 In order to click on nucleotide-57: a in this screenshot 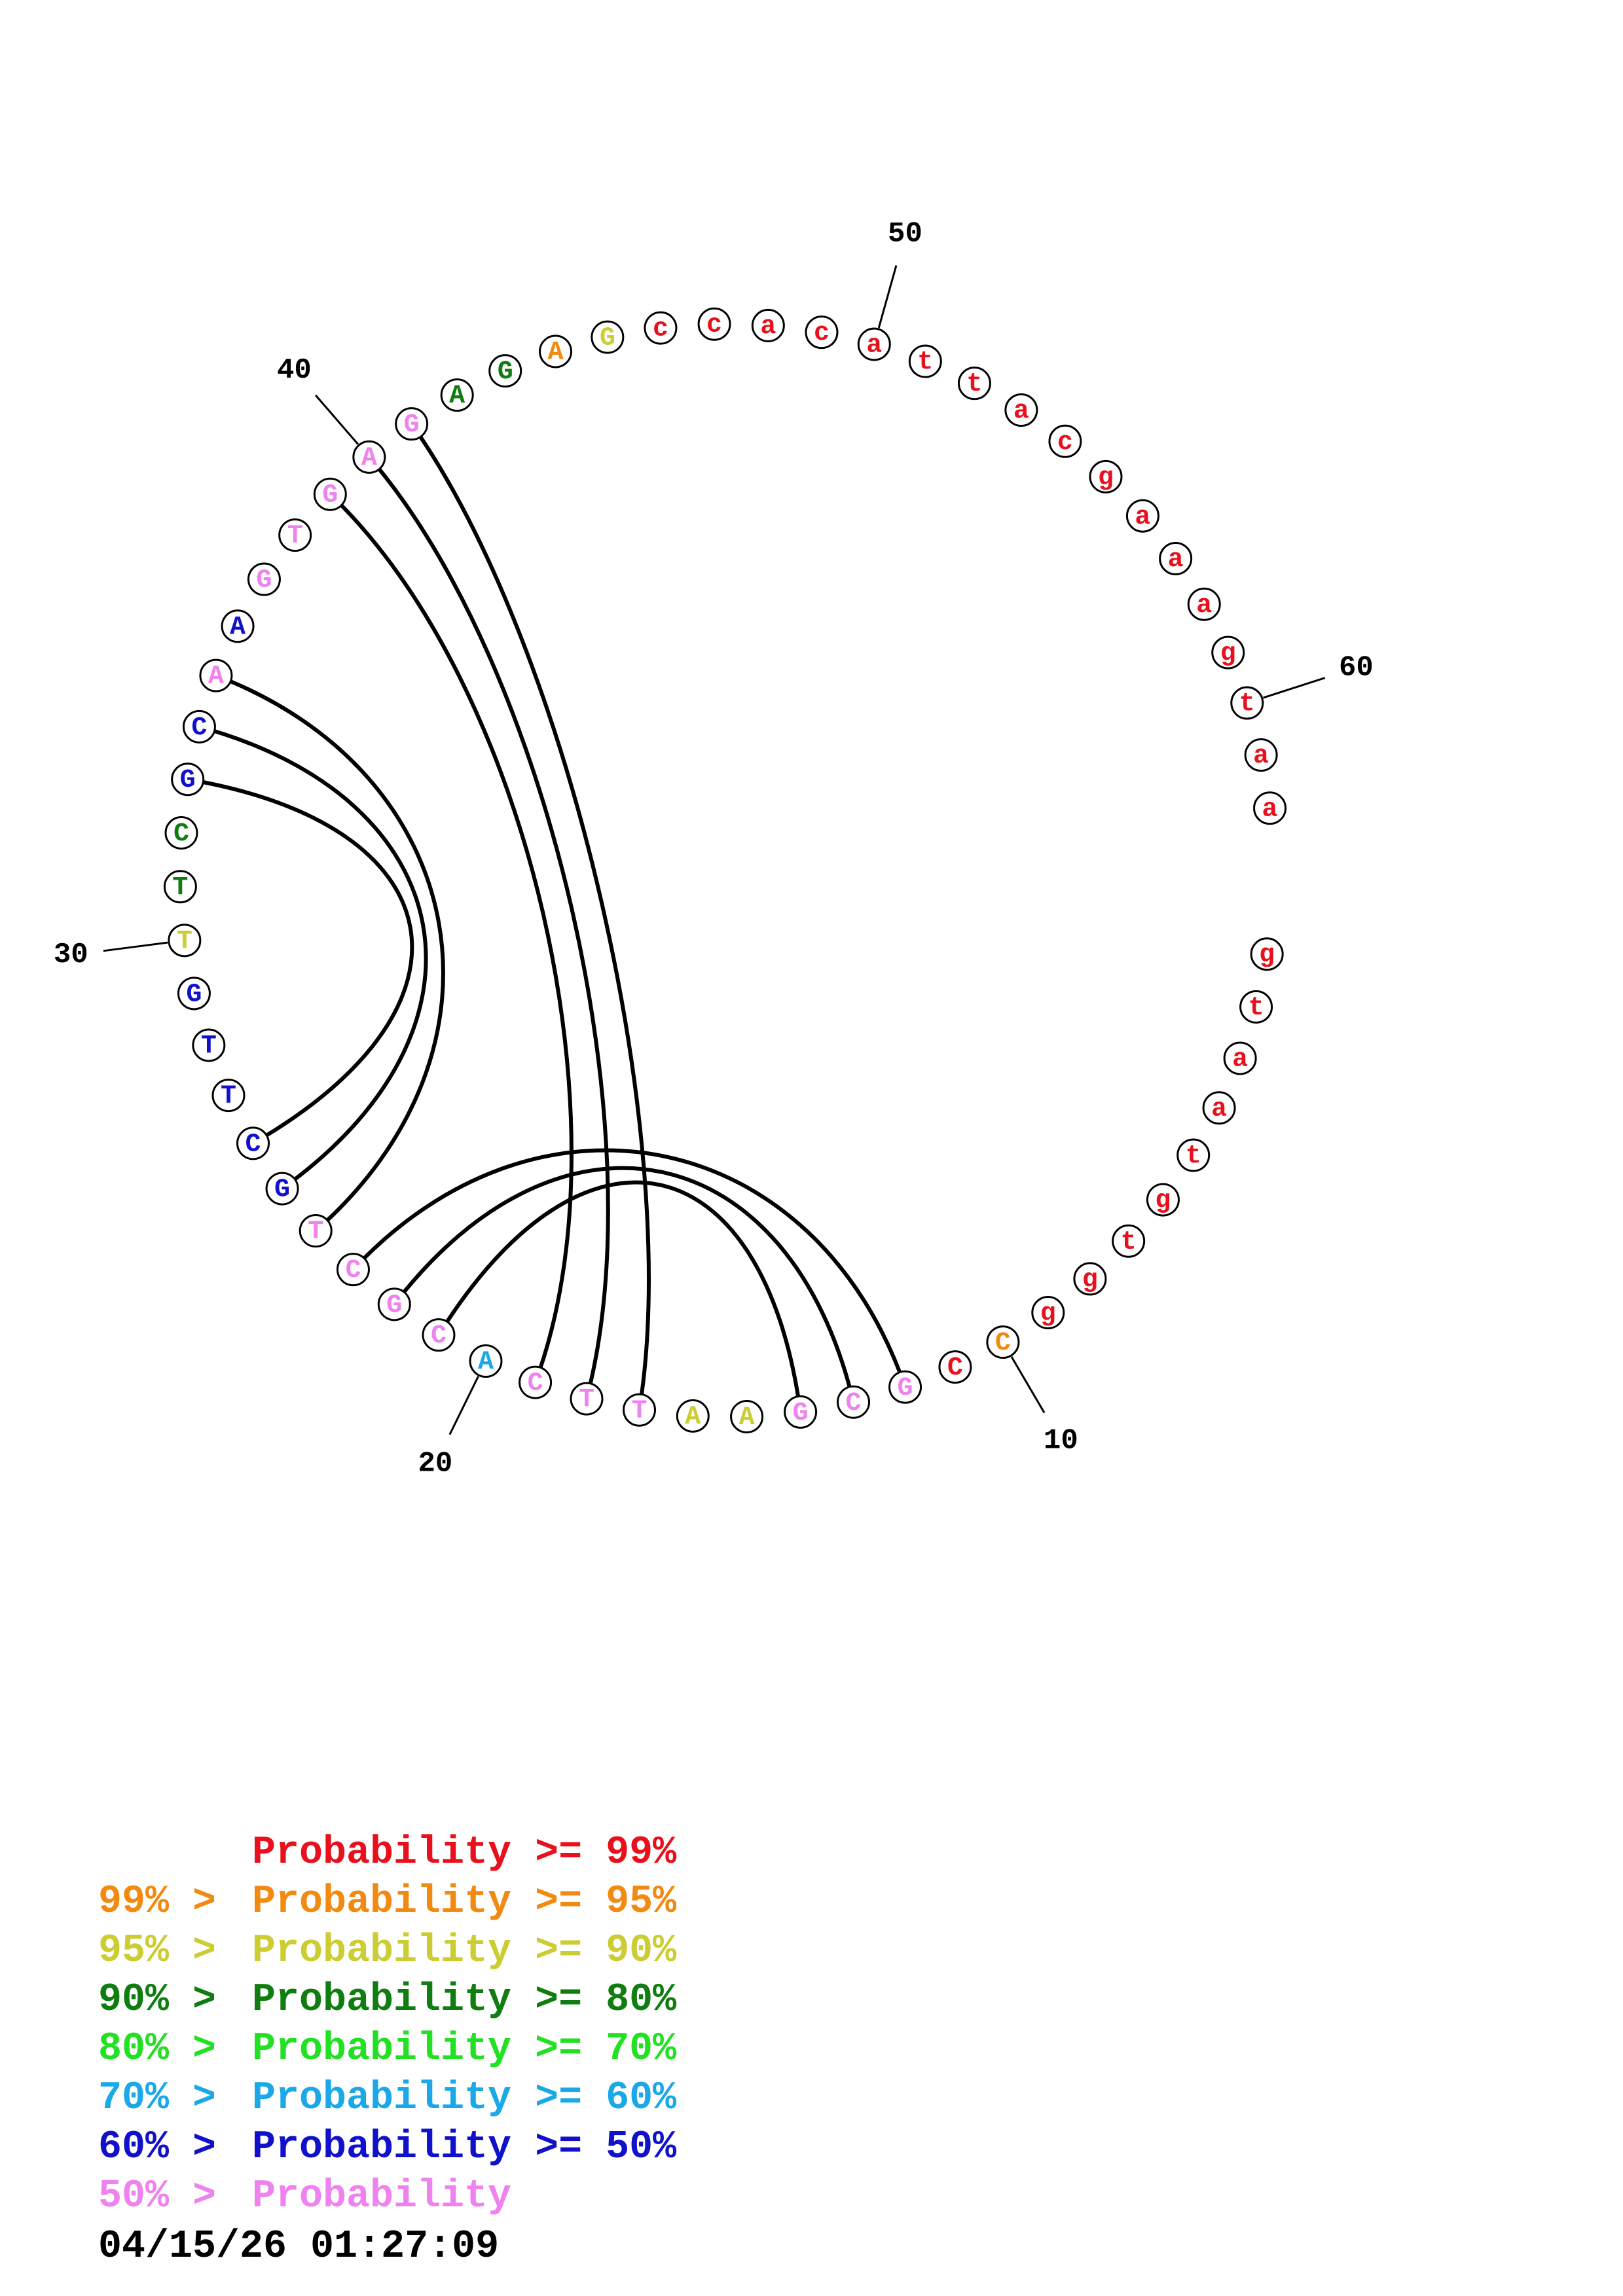, I will do `click(1176, 558)`.